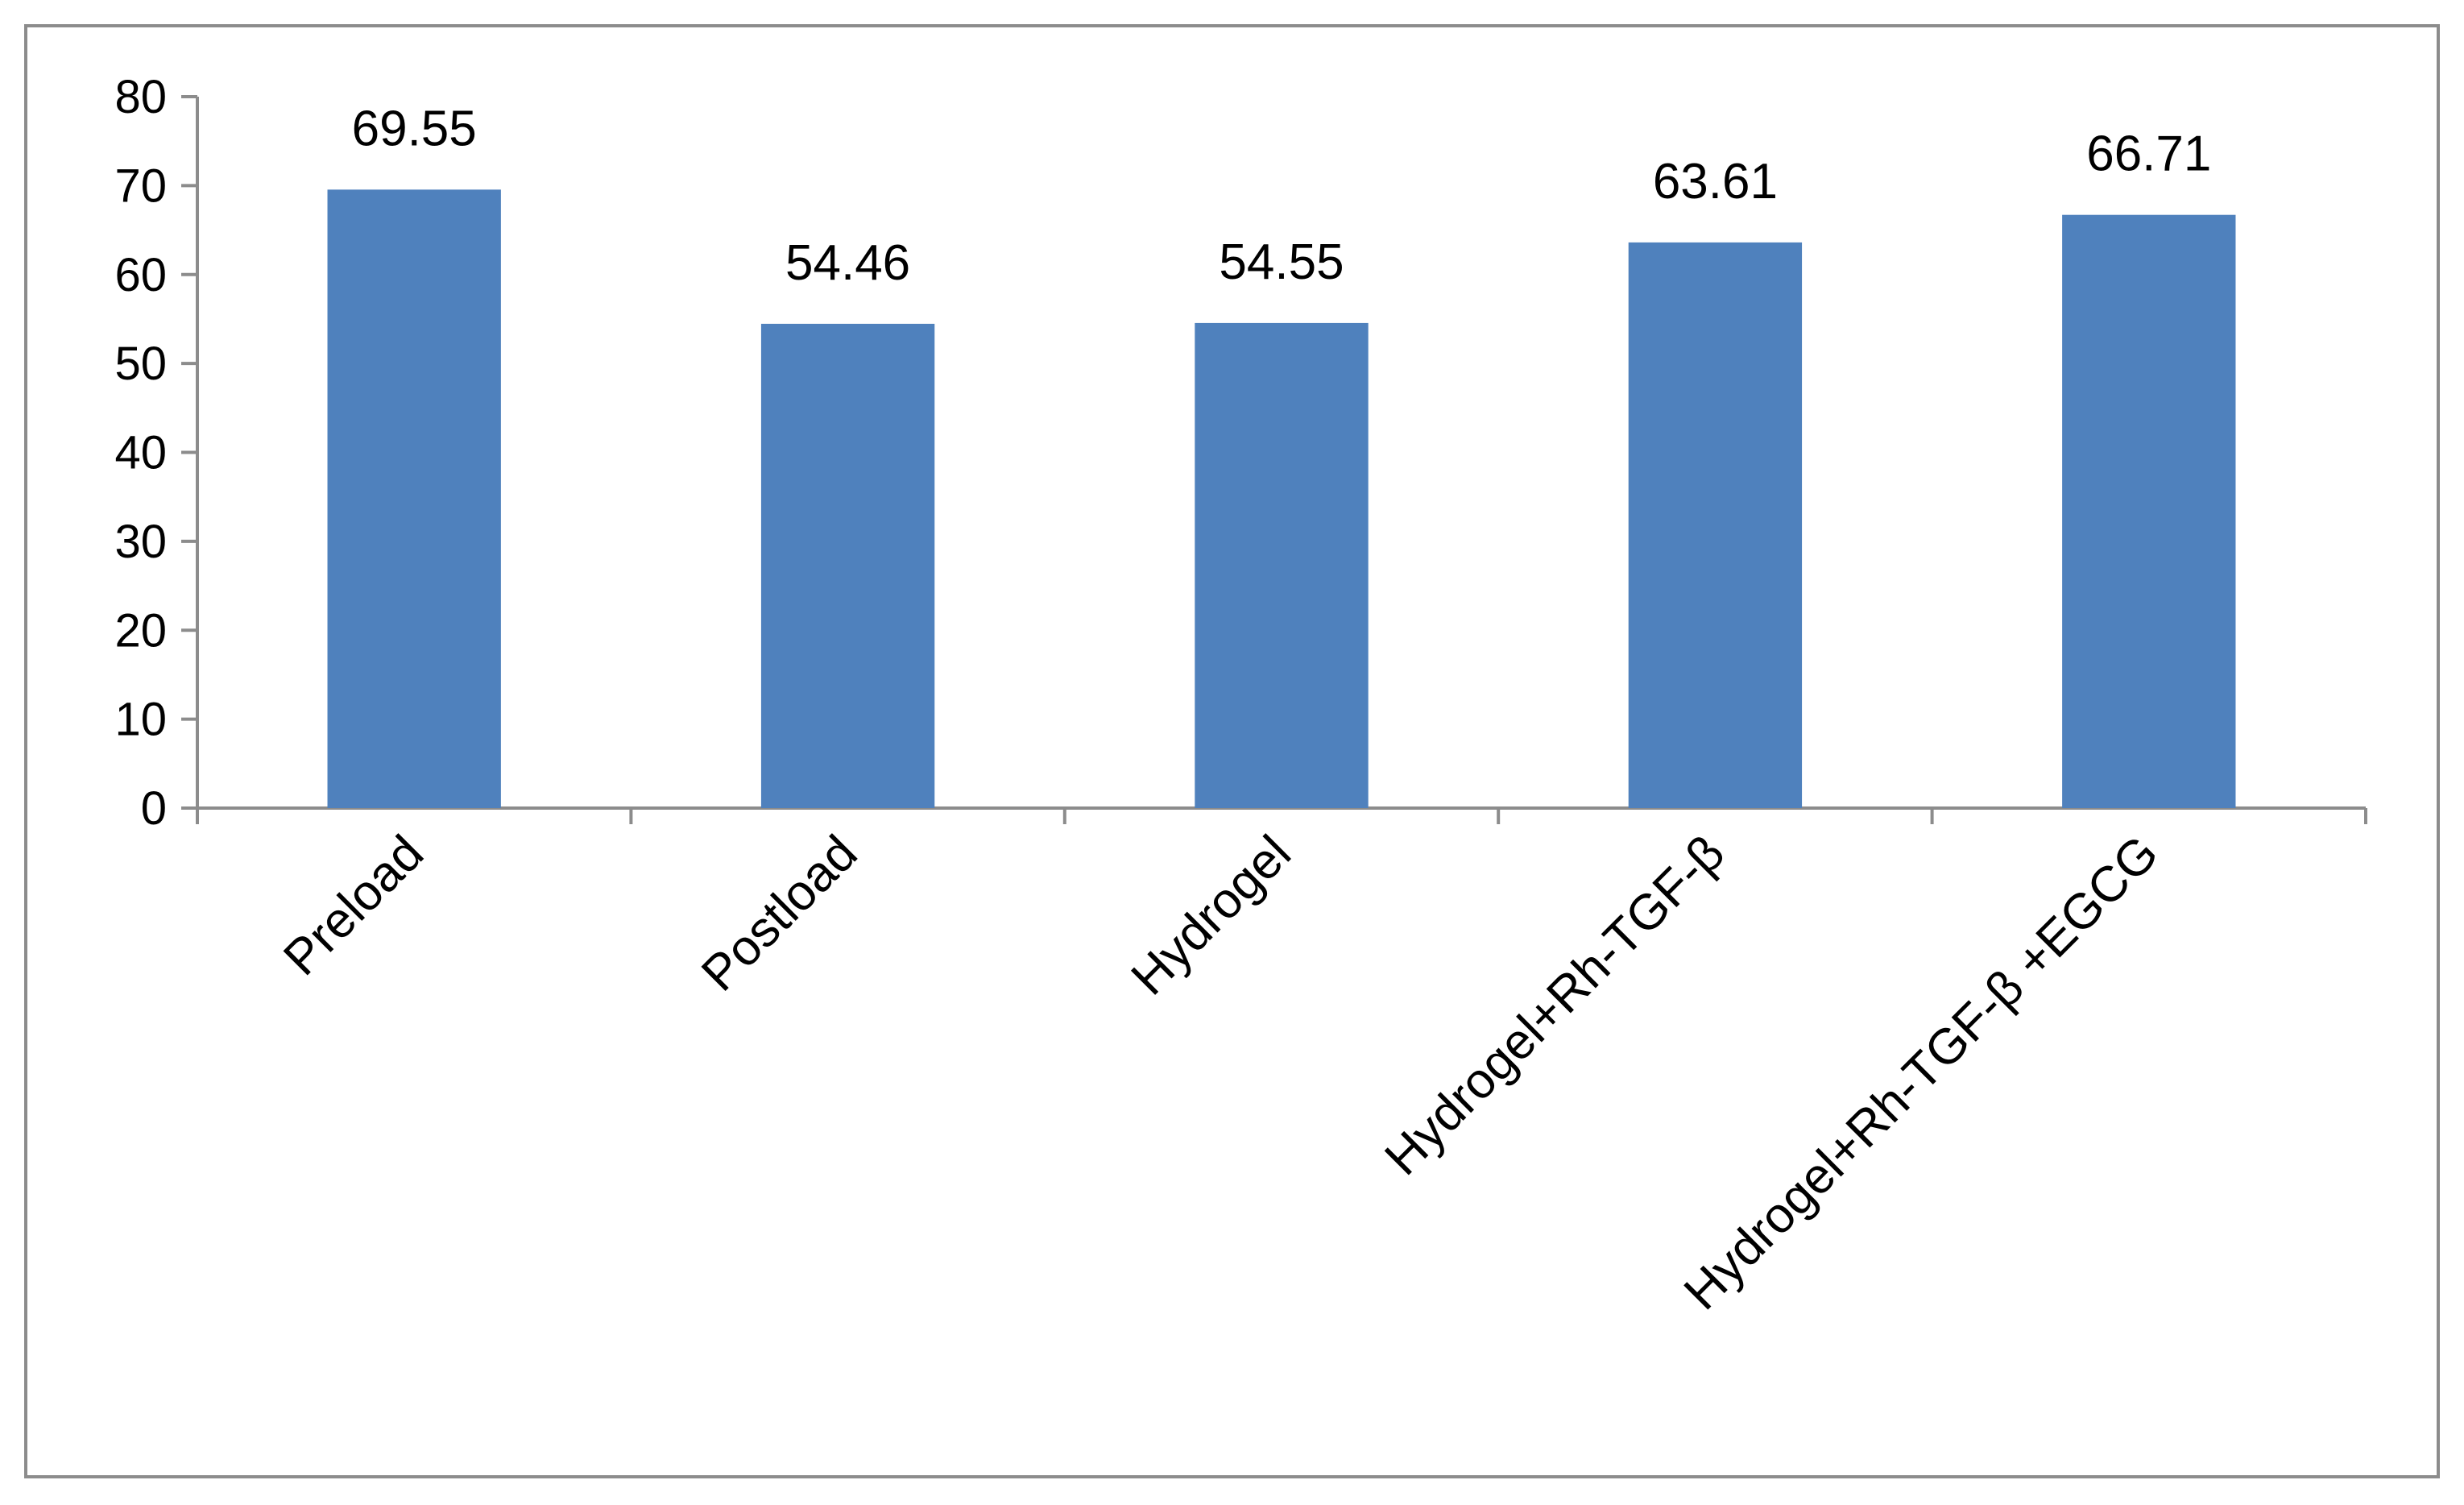 This screenshot has width=2464, height=1505. I want to click on y-tick-label: 80, so click(140, 97).